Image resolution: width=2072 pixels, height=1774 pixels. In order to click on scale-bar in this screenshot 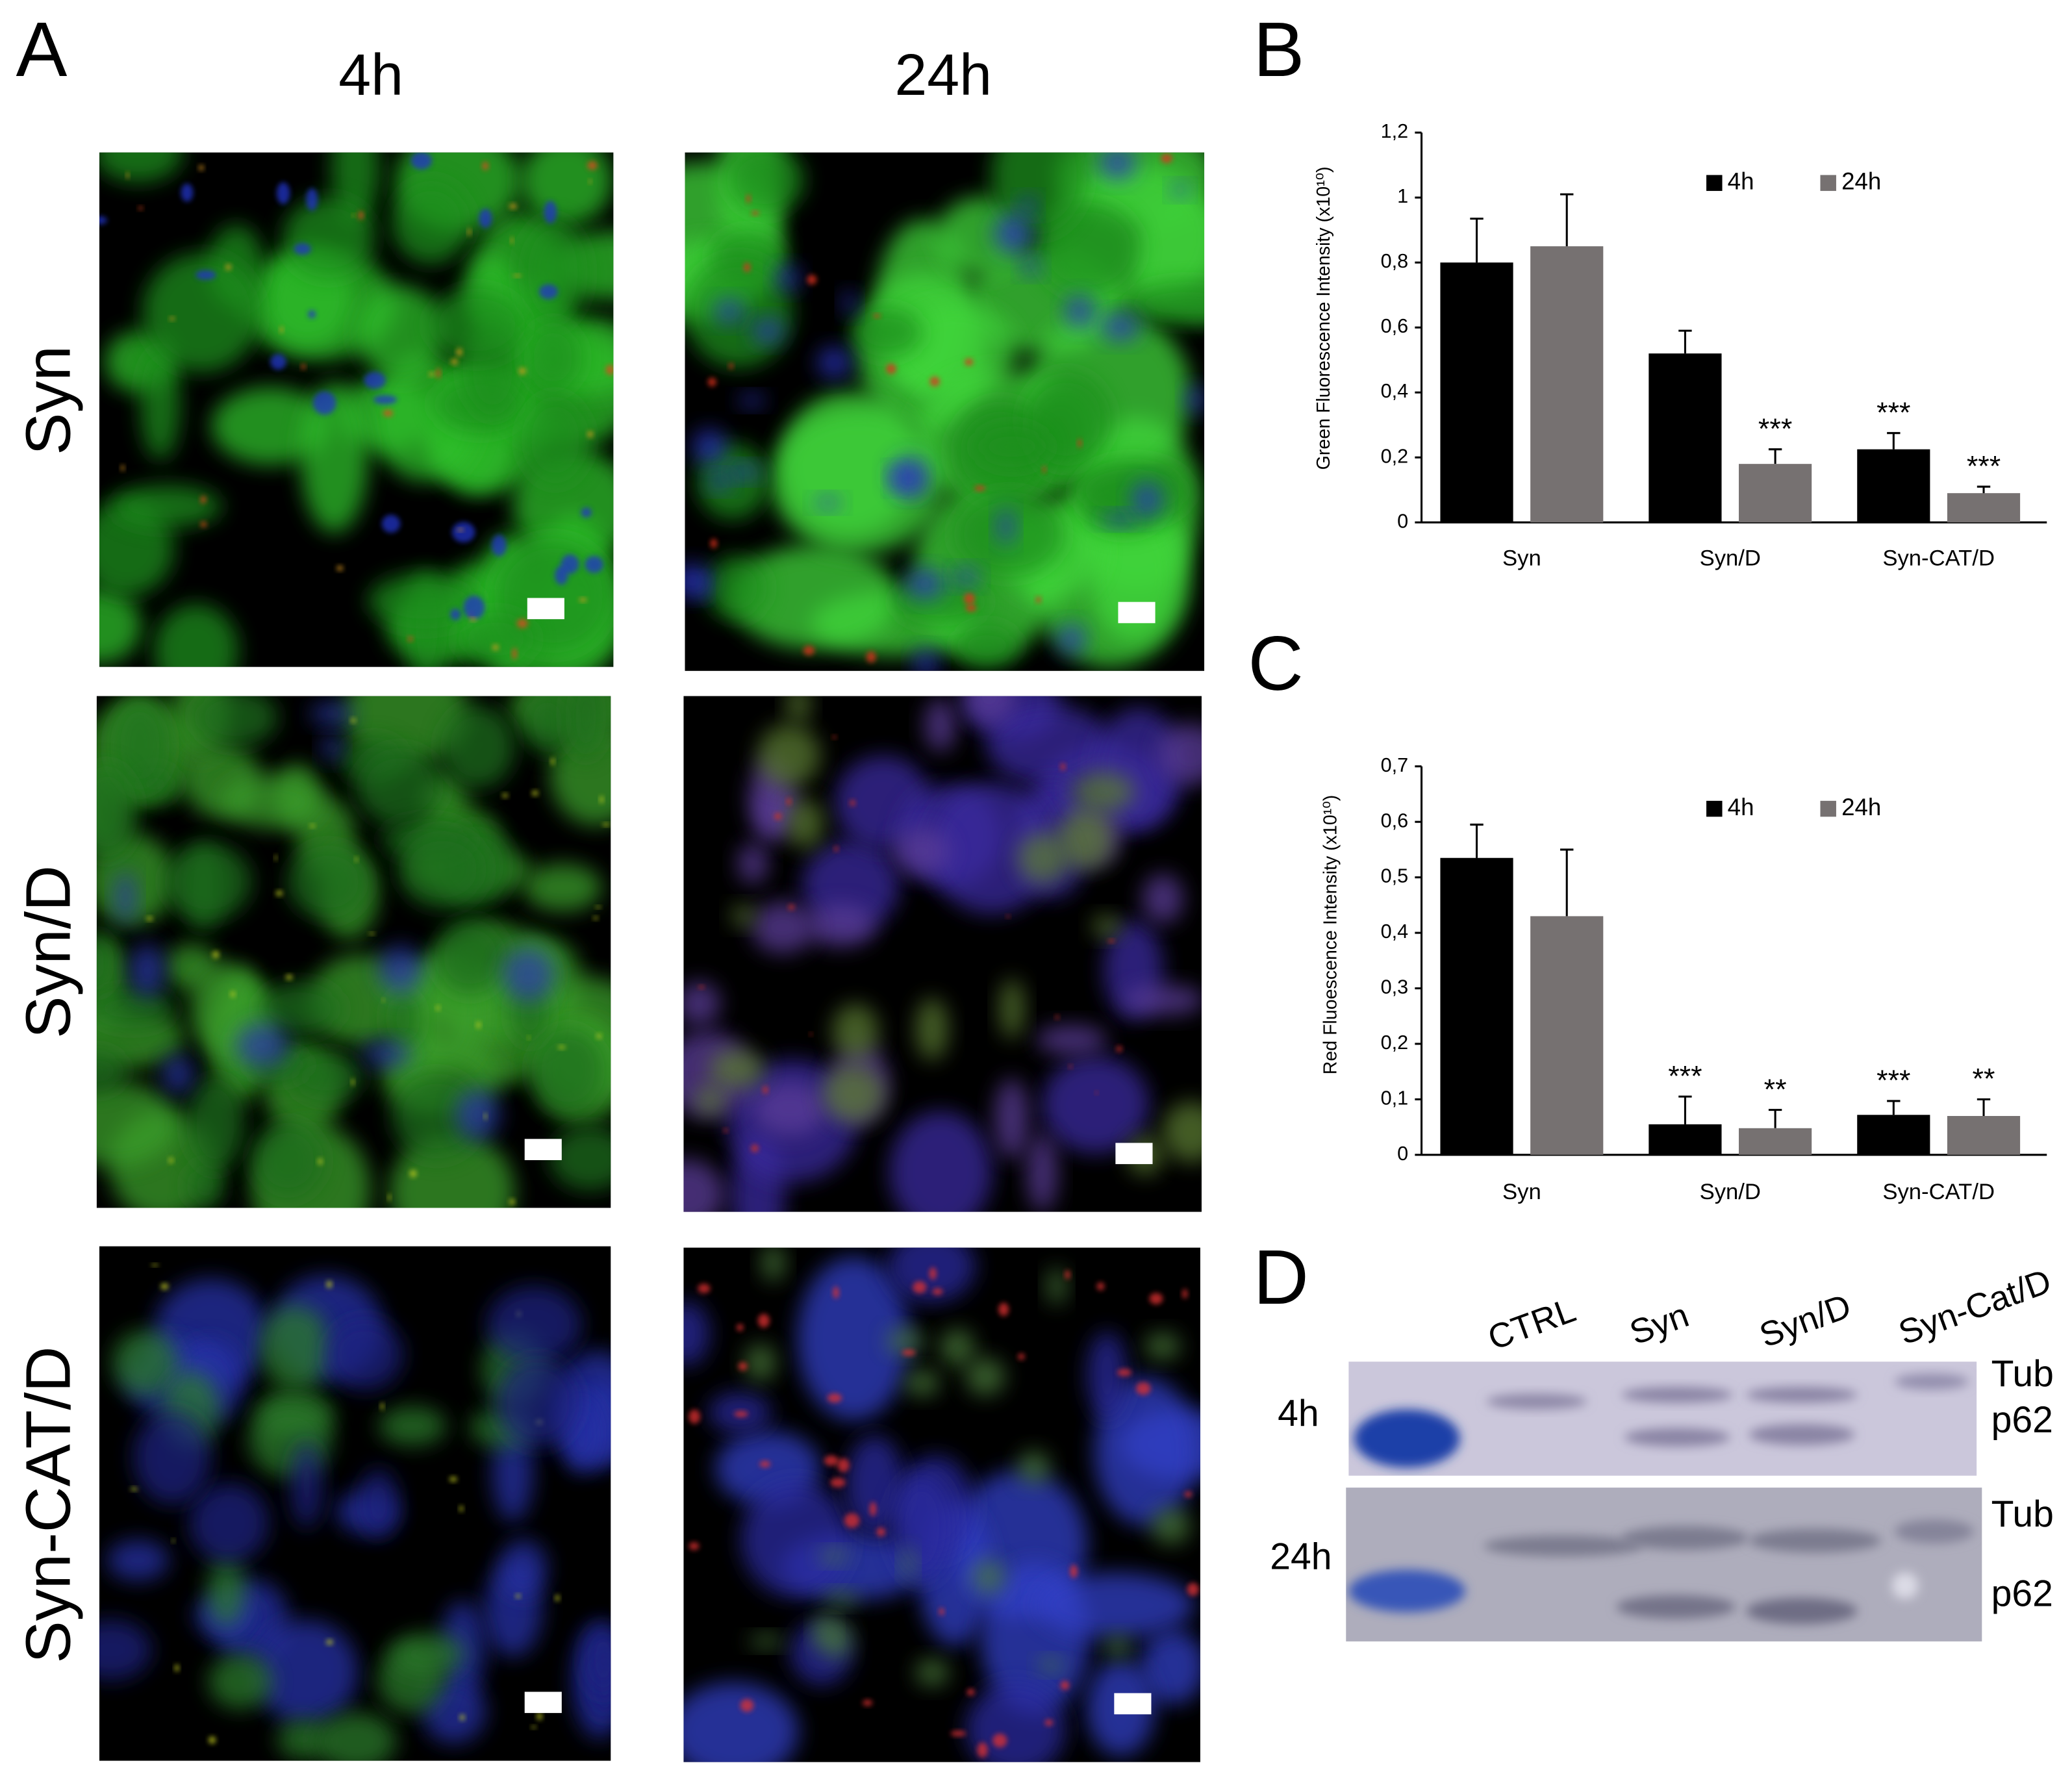, I will do `click(543, 1703)`.